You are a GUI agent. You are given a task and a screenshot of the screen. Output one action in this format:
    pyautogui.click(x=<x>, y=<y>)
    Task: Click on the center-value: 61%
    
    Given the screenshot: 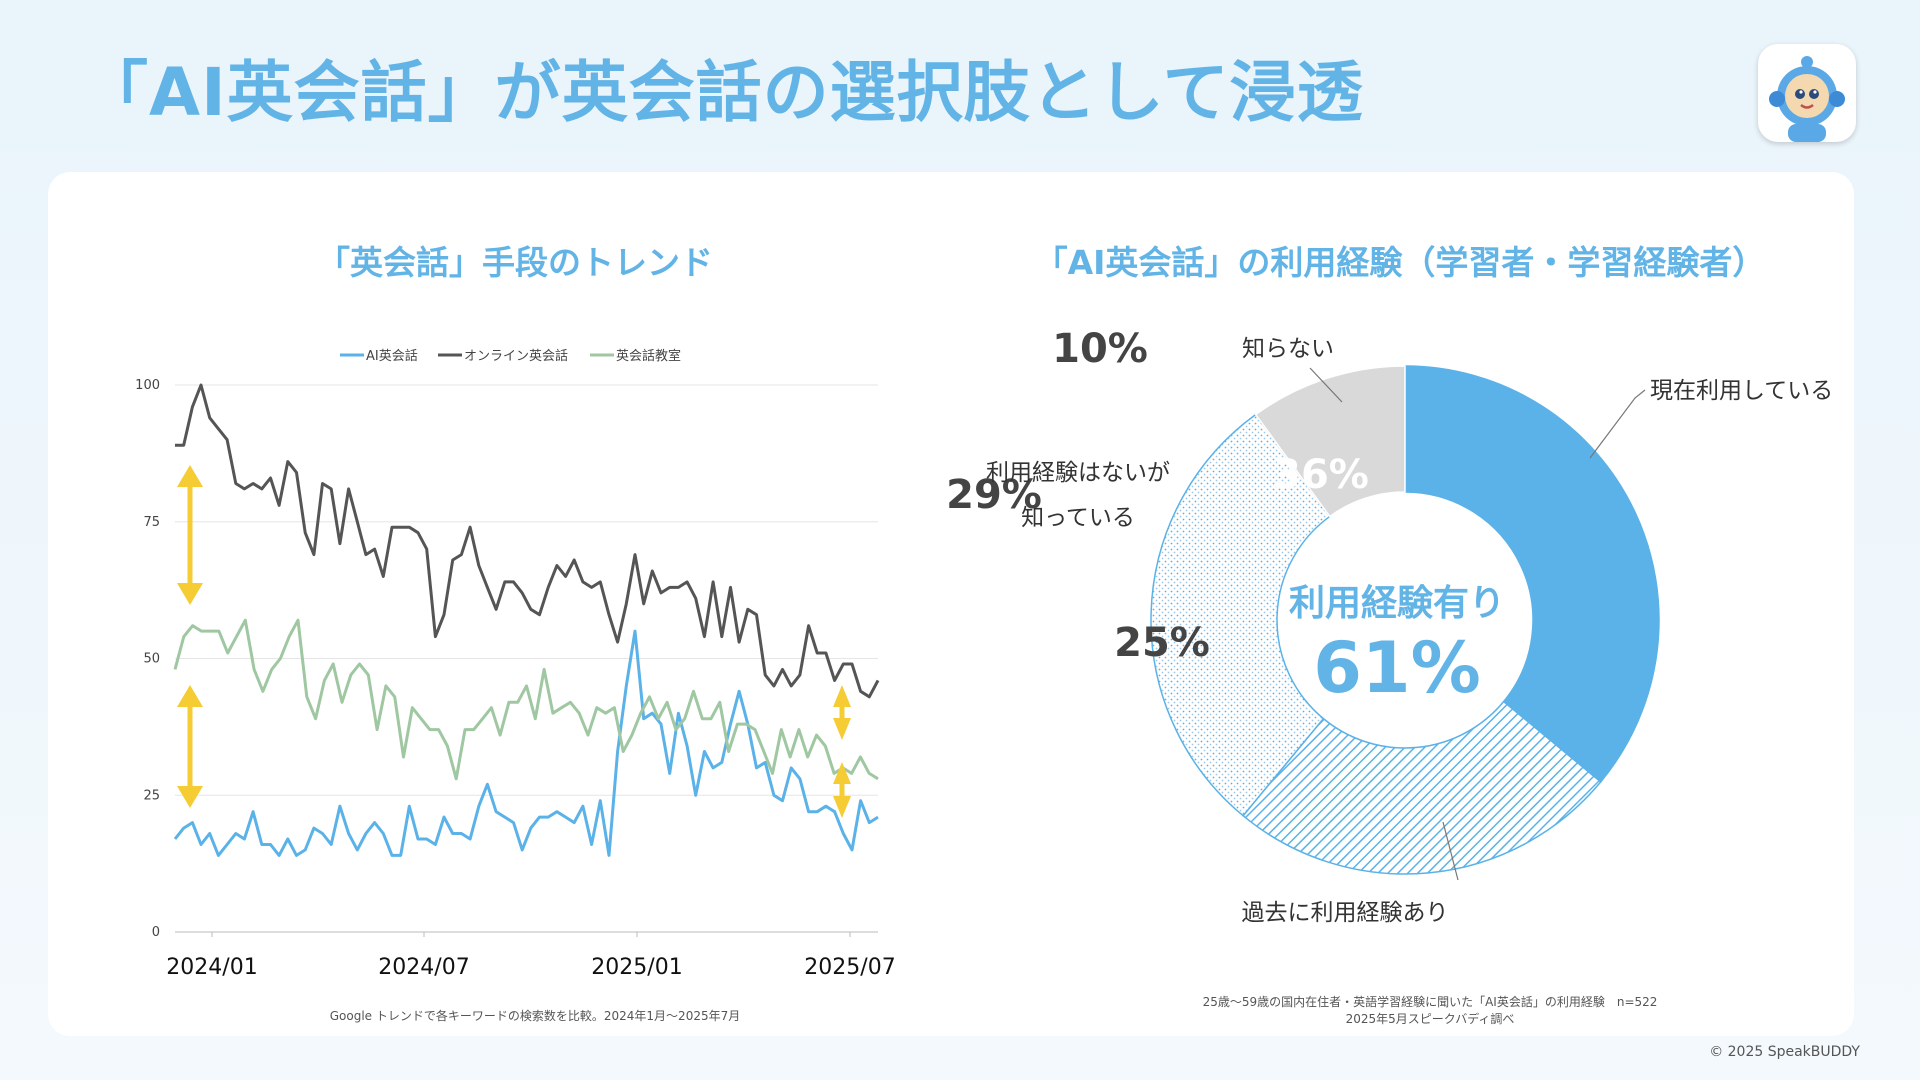 What is the action you would take?
    pyautogui.click(x=1397, y=668)
    